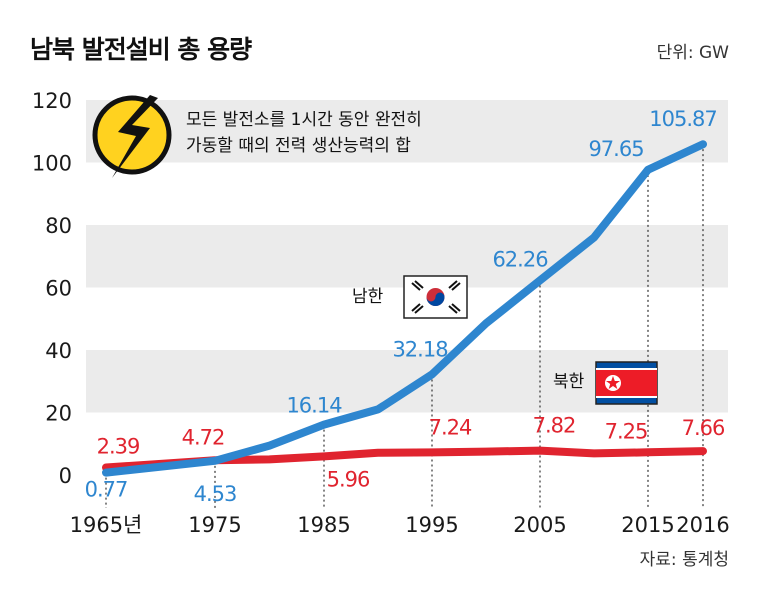 This screenshot has width=767, height=600. What do you see at coordinates (106, 525) in the screenshot?
I see `x-tick-label: 1965년` at bounding box center [106, 525].